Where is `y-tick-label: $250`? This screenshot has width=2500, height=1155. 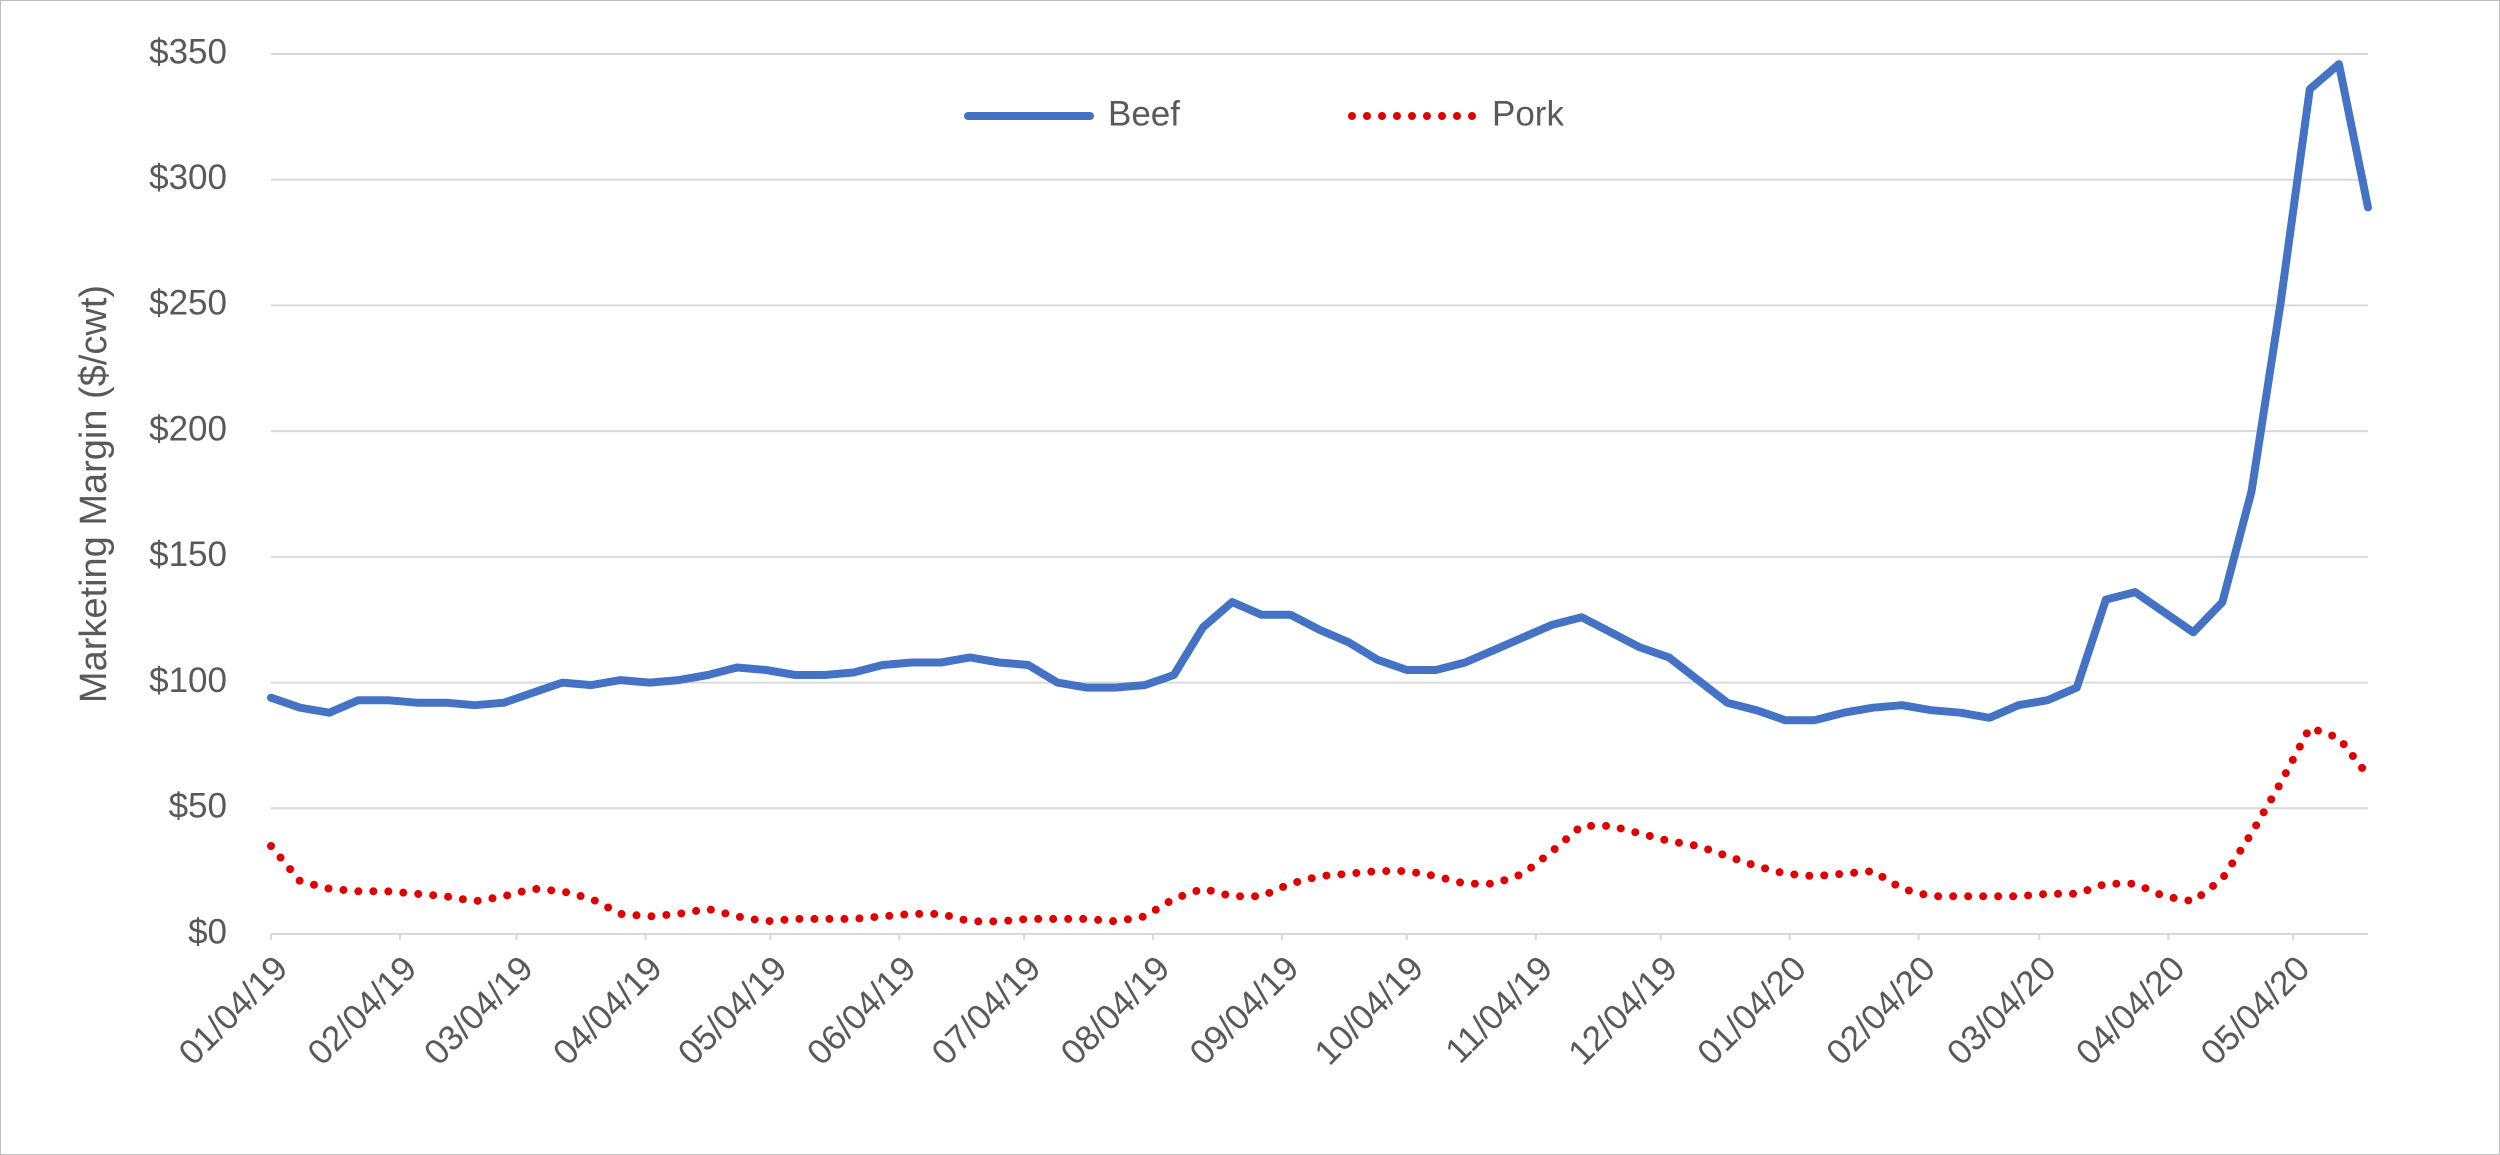 y-tick-label: $250 is located at coordinates (188, 303).